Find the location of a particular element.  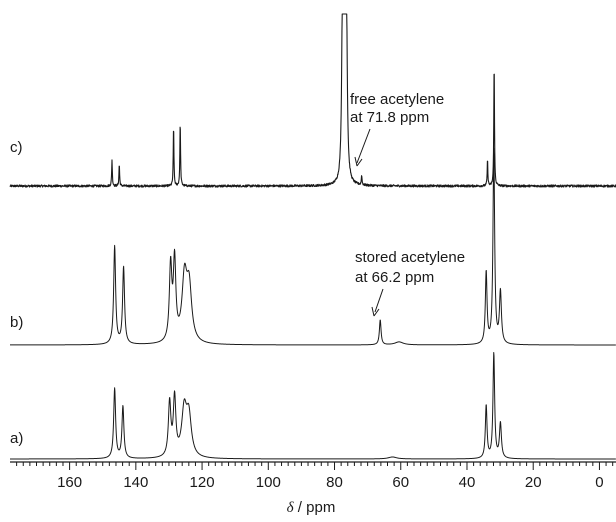

x-axis-label-symbol: δ is located at coordinates (291, 508).